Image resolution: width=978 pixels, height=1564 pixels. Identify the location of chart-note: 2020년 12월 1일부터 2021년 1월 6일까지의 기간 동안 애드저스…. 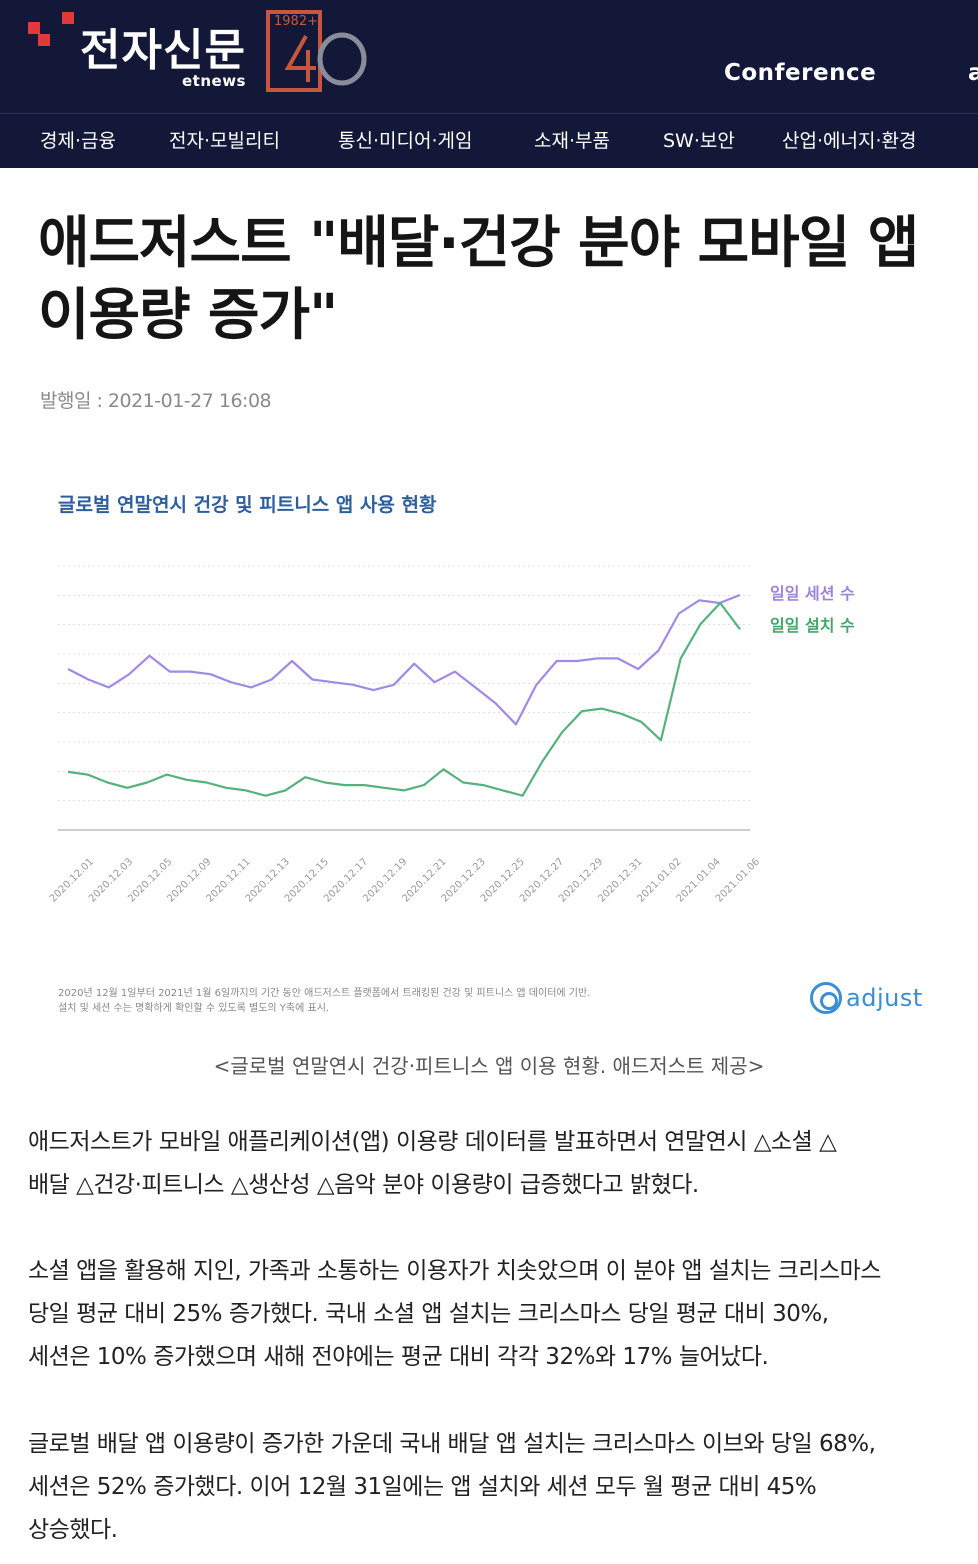
(324, 993).